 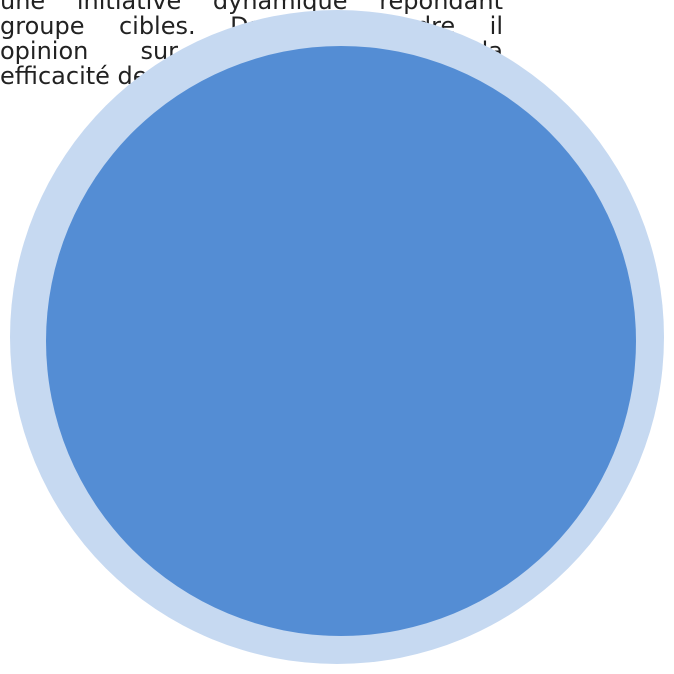 What do you see at coordinates (74, 76) in the screenshot?
I see `text-line-4: efficacité de` at bounding box center [74, 76].